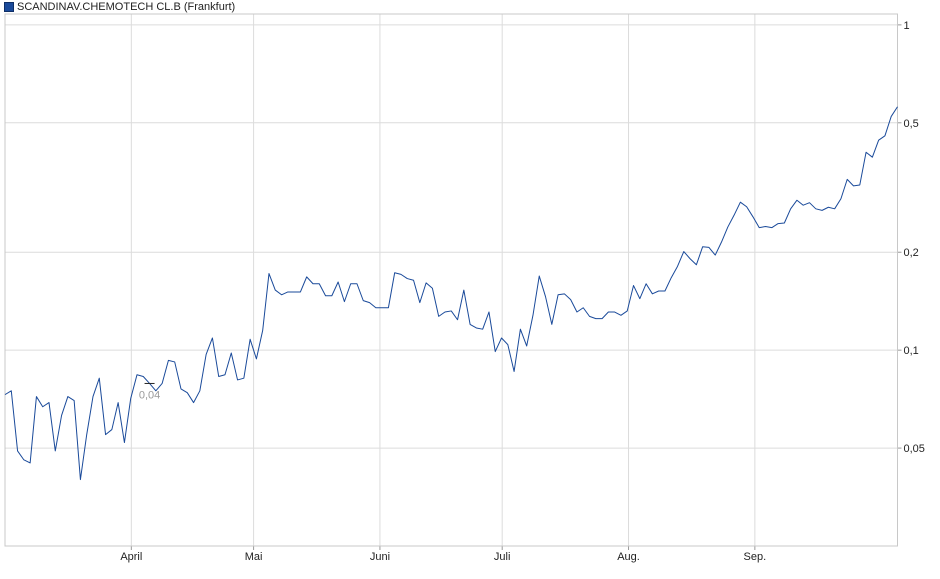 Image resolution: width=940 pixels, height=579 pixels. I want to click on x-tick-label: Aug., so click(628, 557).